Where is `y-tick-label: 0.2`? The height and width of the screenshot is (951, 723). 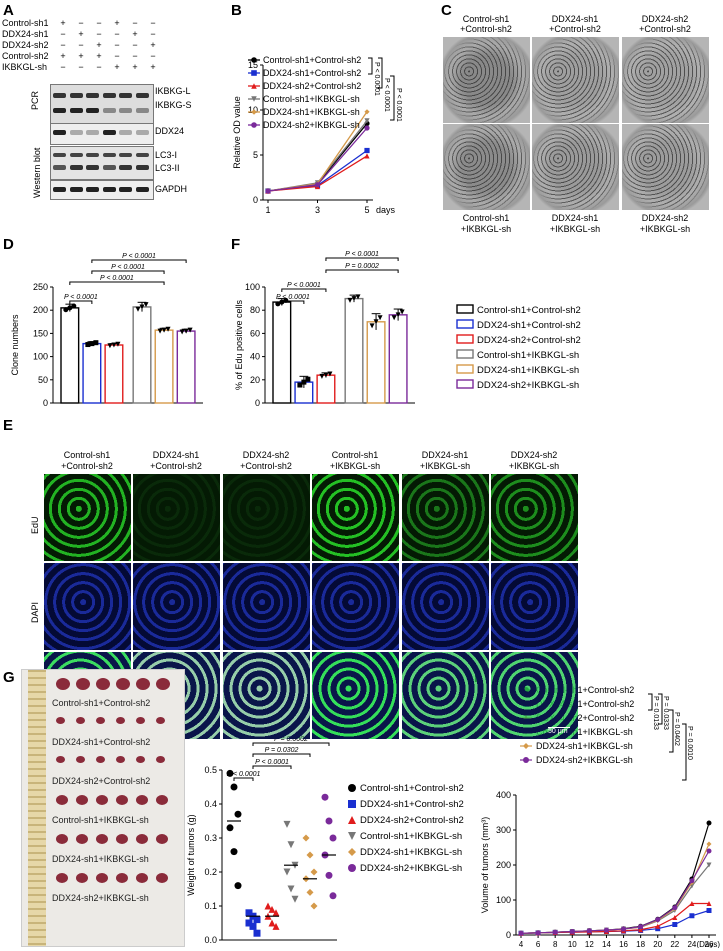
y-tick-label: 0.2 is located at coordinates (210, 872).